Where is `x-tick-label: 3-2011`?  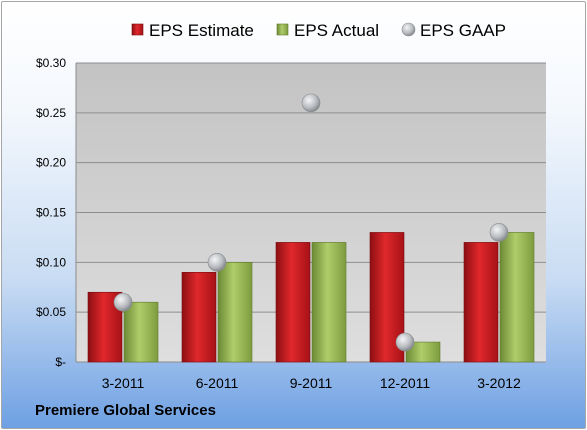 x-tick-label: 3-2011 is located at coordinates (123, 383).